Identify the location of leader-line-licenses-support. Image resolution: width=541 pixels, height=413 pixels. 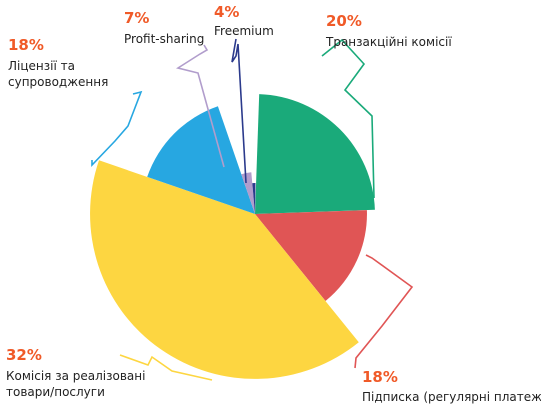
(117, 128).